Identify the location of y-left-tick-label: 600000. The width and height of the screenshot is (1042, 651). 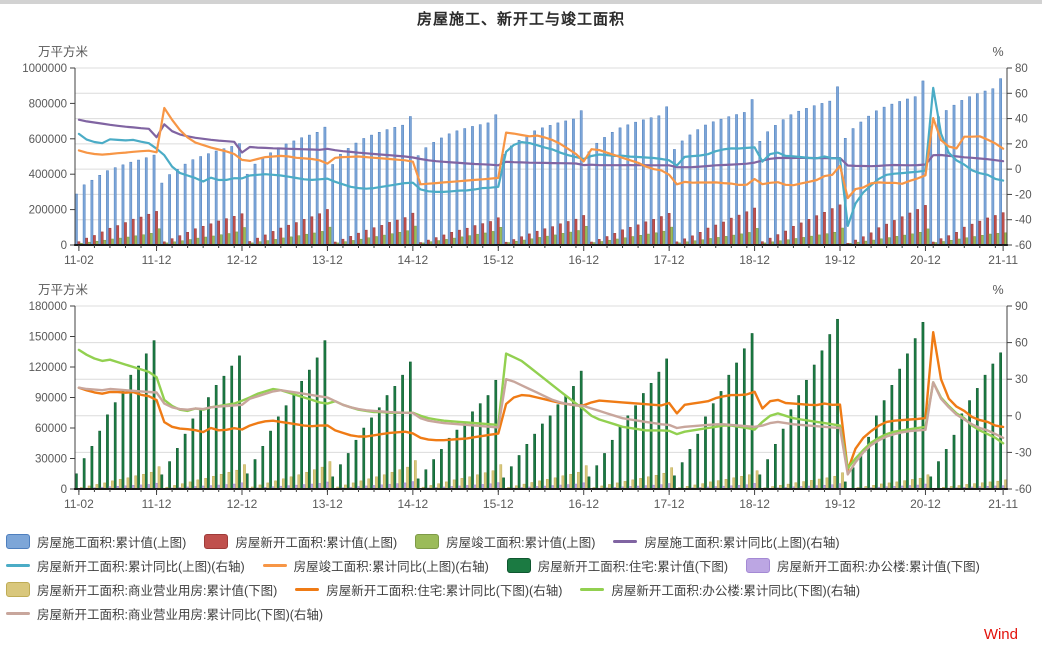
(48, 140).